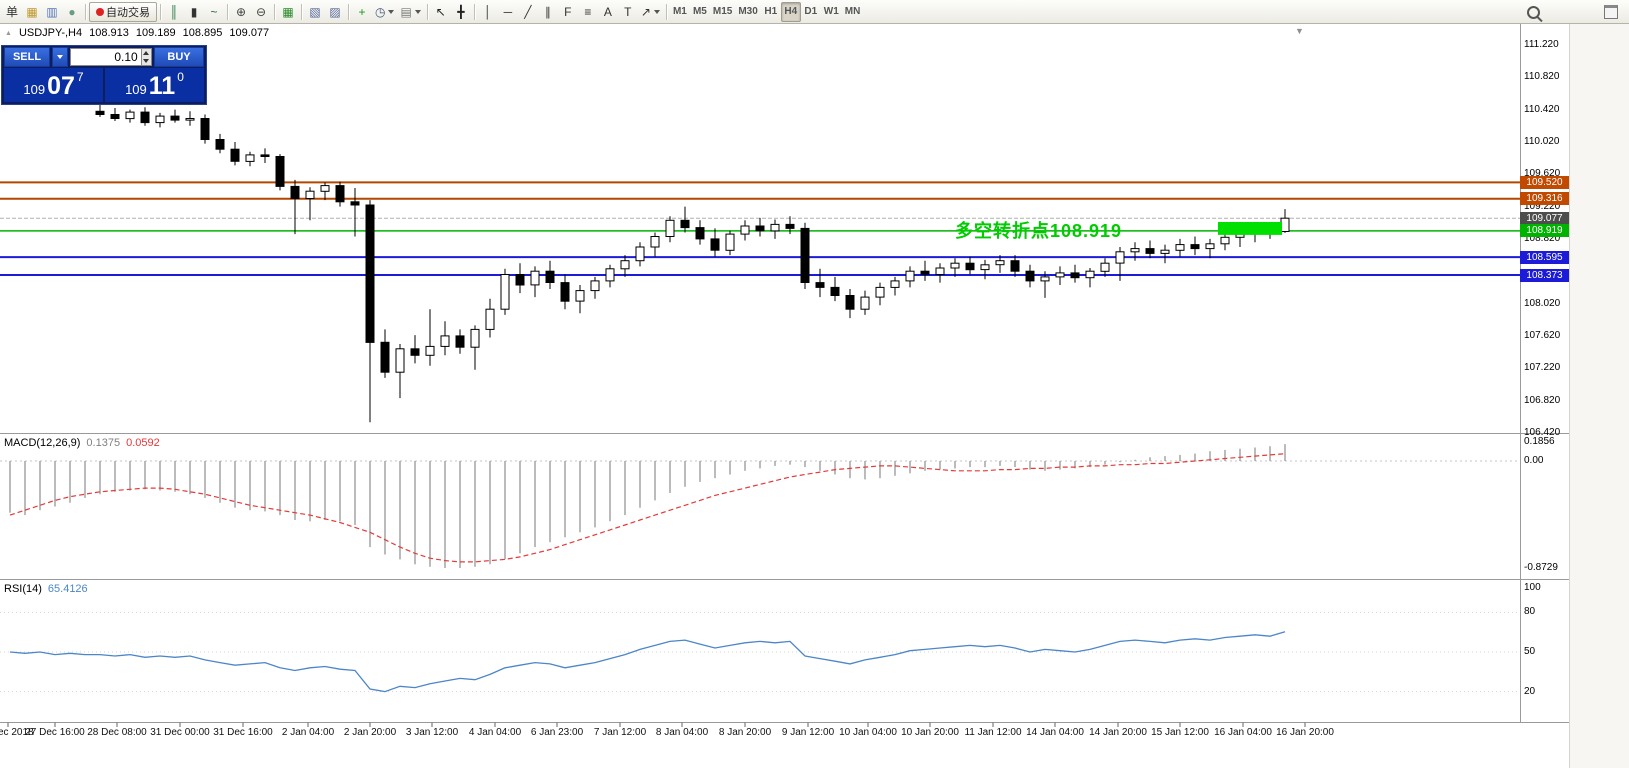 The image size is (1629, 768). What do you see at coordinates (628, 11) in the screenshot?
I see `text-label-icon: T` at bounding box center [628, 11].